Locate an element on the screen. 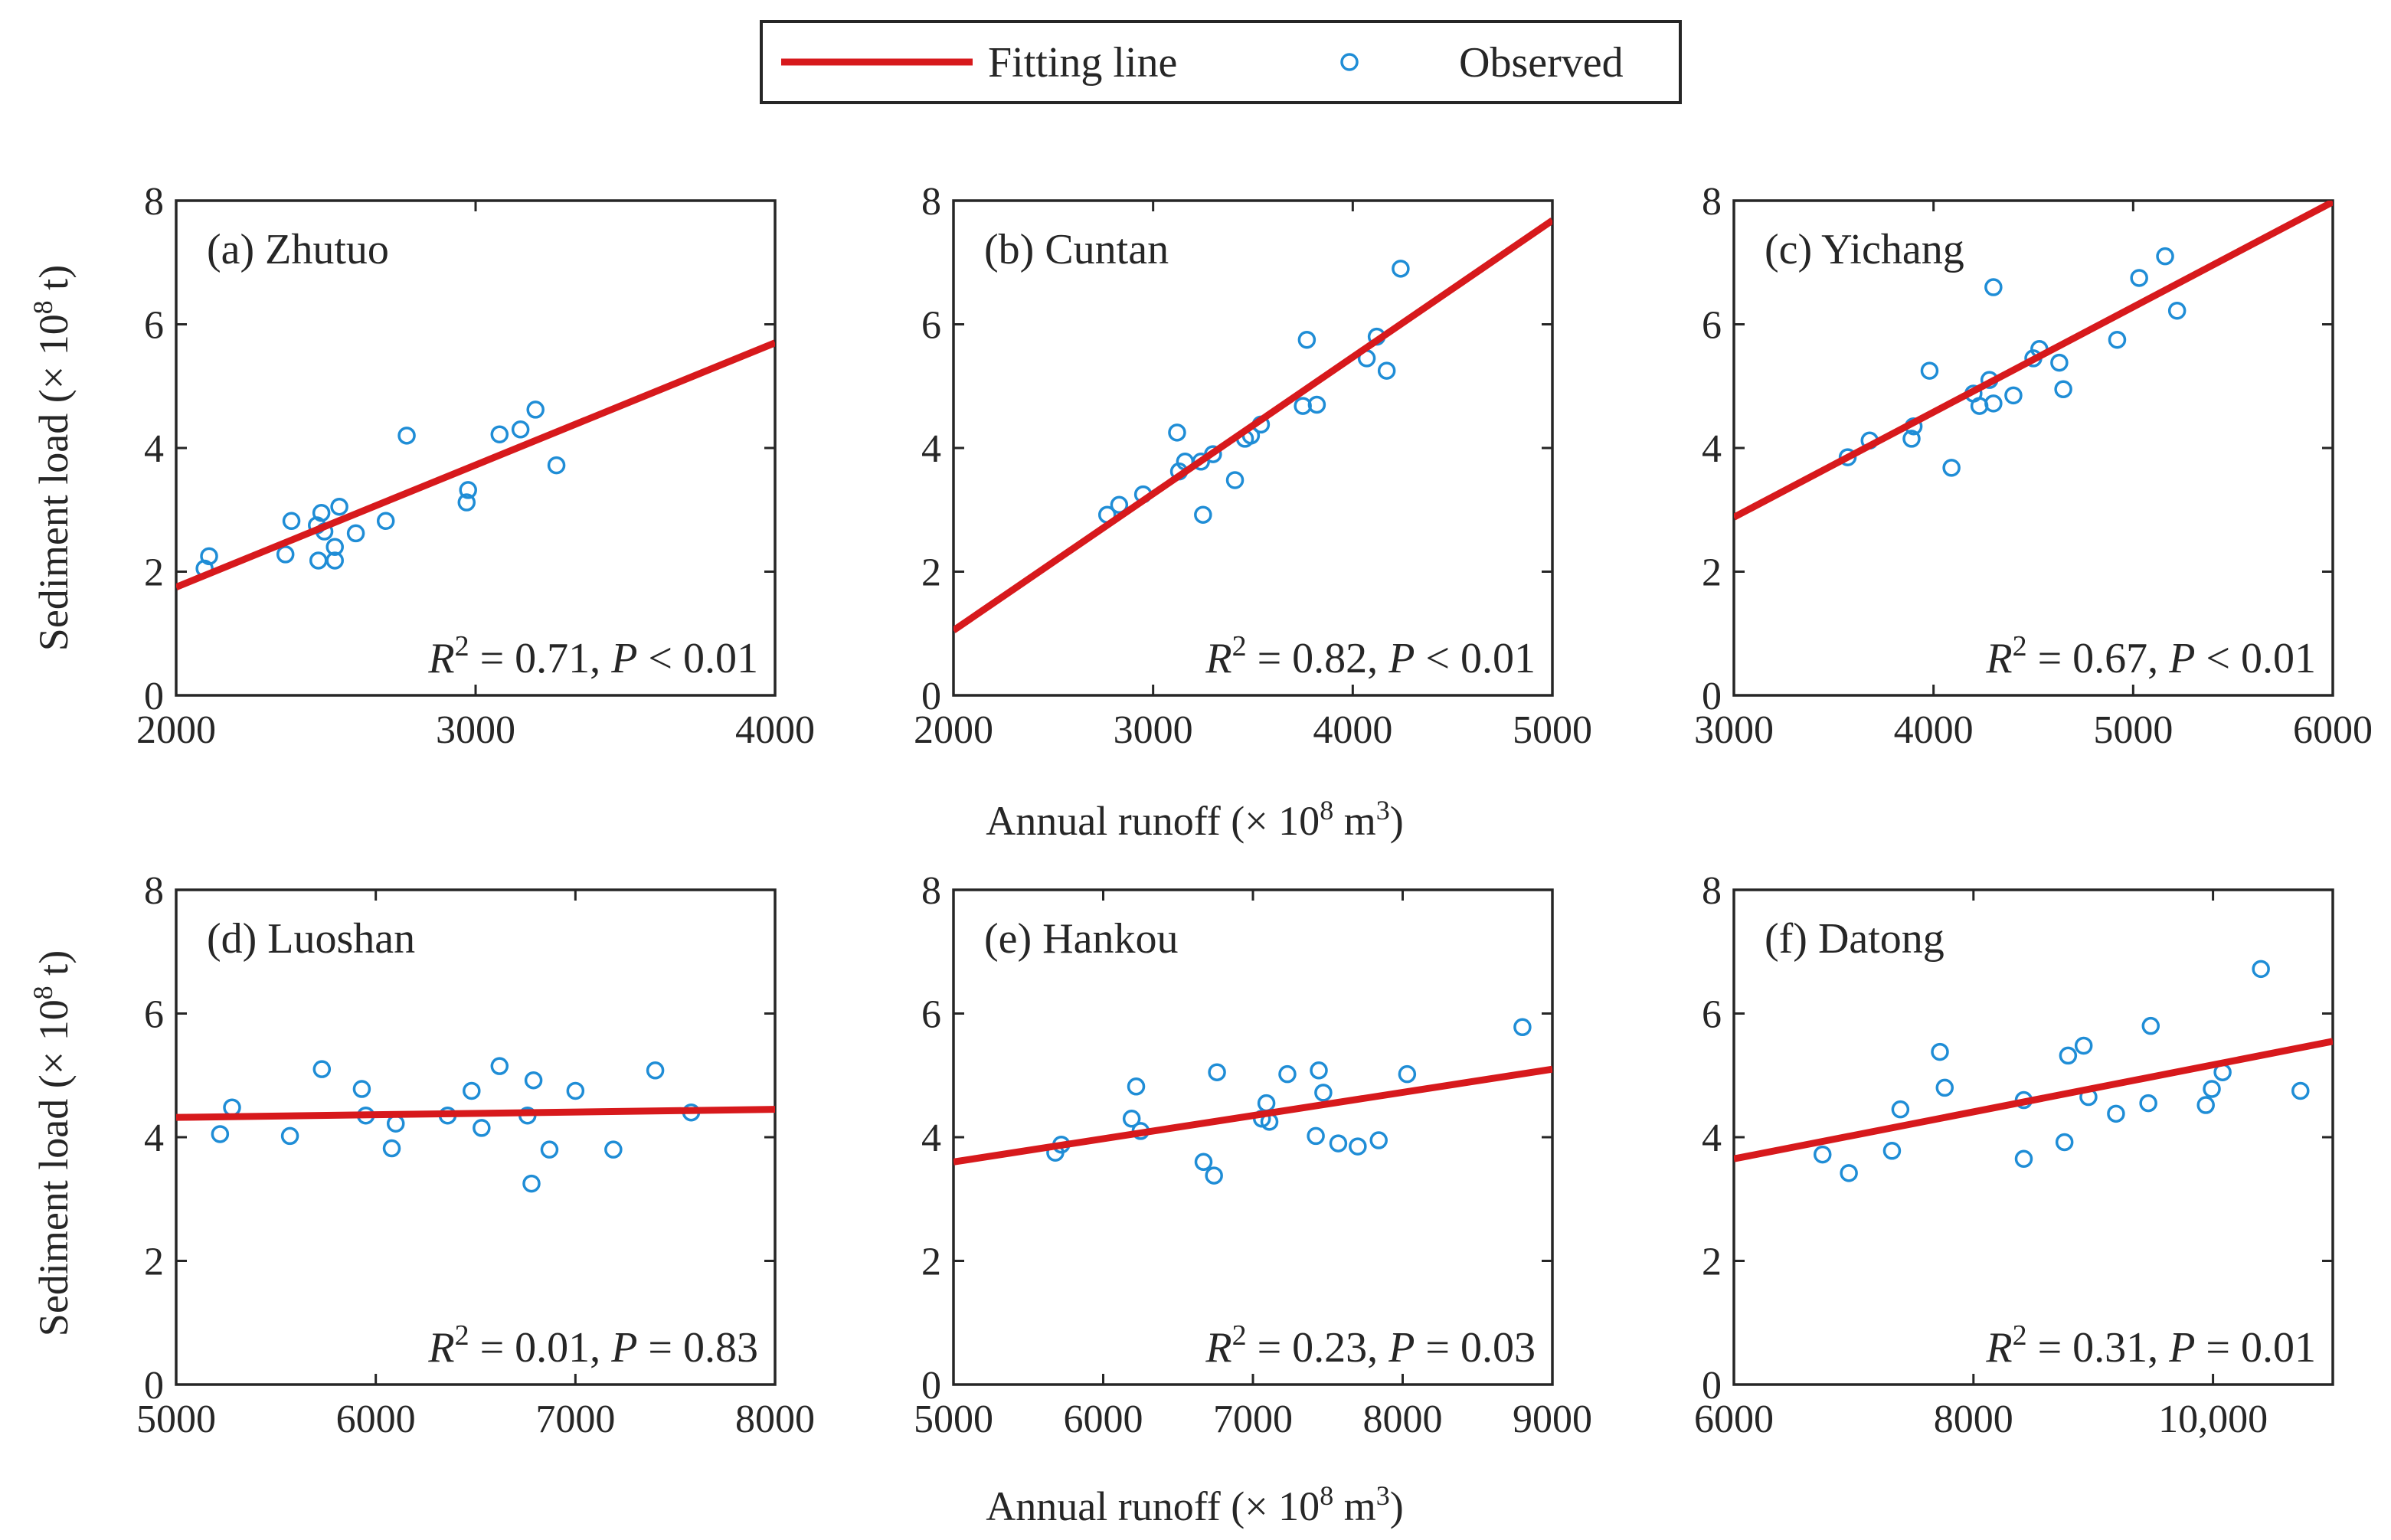 The height and width of the screenshot is (1540, 2391). x-label-prefix: Annual runoff (× 10 is located at coordinates (1153, 1506).